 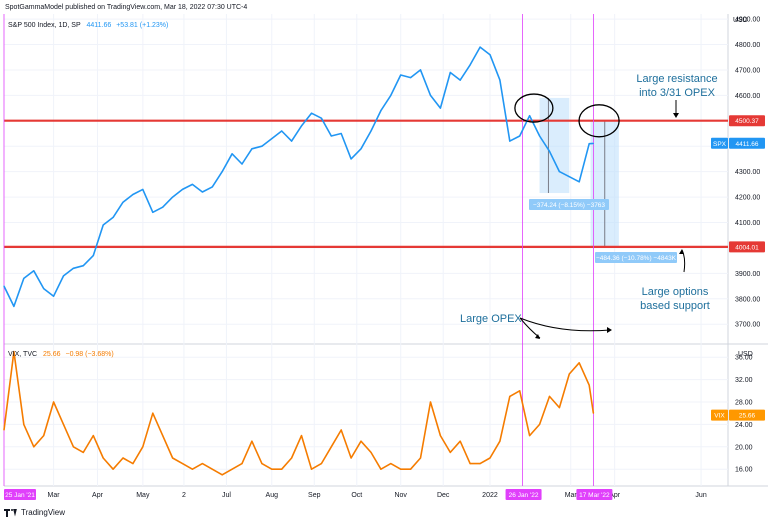 What do you see at coordinates (636, 257) in the screenshot?
I see `measure-label-2-bg` at bounding box center [636, 257].